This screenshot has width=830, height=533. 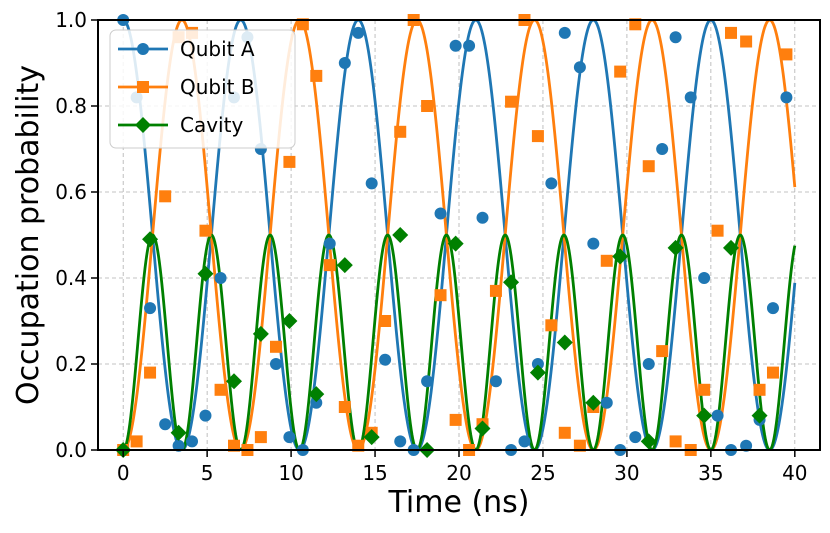 I want to click on x-tick-label: 35, so click(x=710, y=473).